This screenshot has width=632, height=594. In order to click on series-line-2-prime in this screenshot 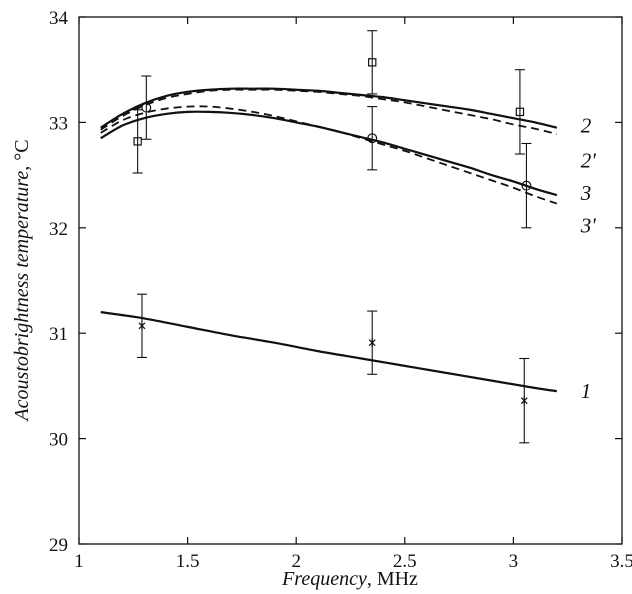, I will do `click(329, 111)`.